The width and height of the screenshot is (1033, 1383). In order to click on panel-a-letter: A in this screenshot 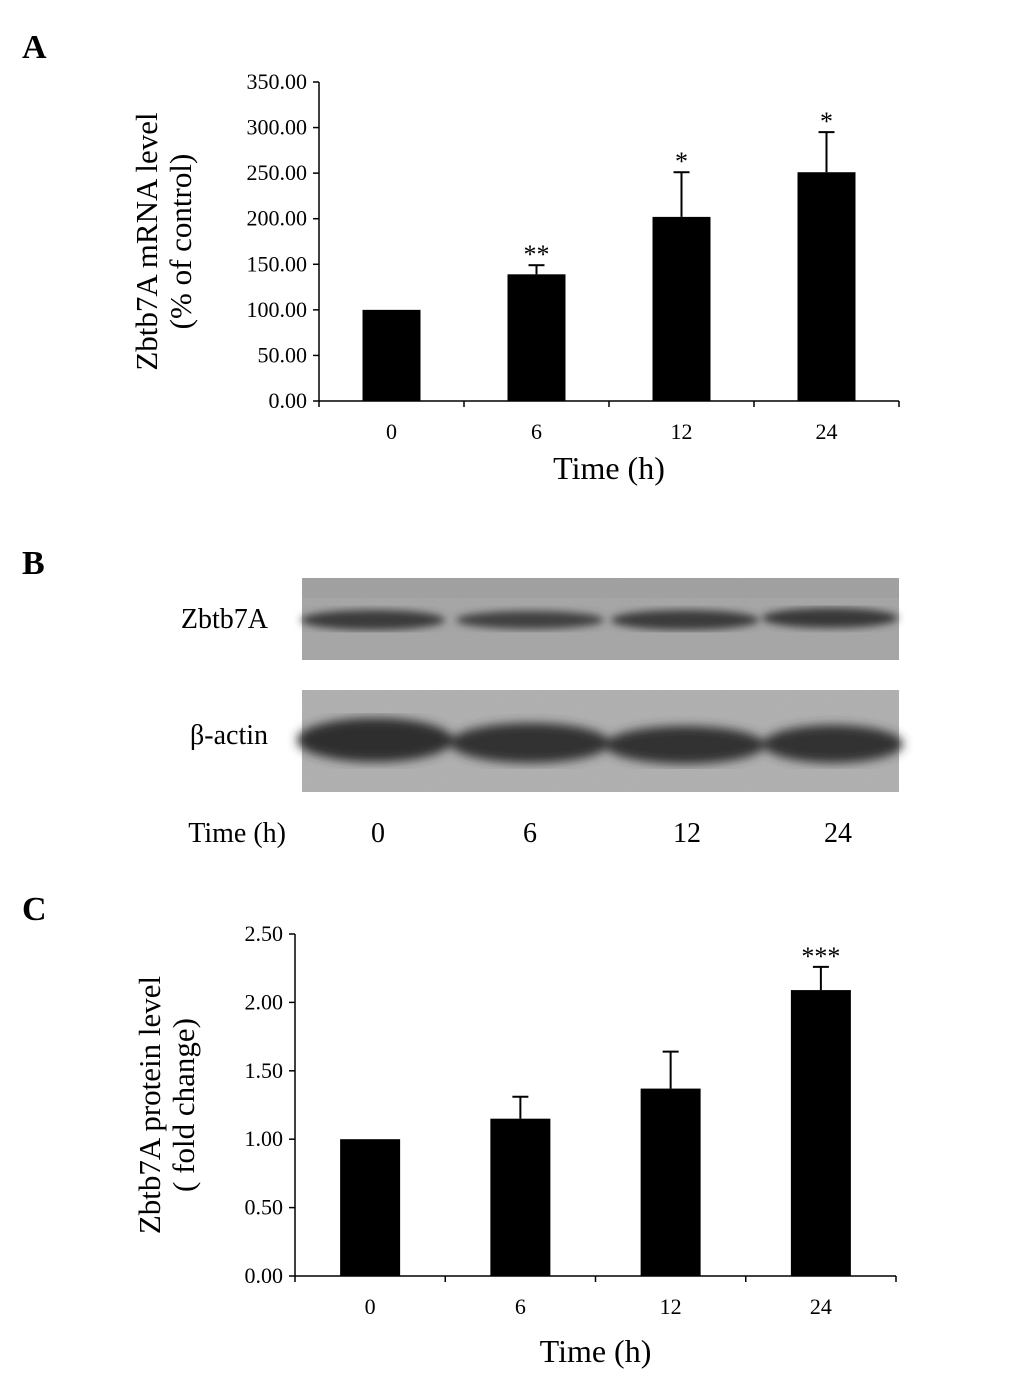, I will do `click(34, 47)`.